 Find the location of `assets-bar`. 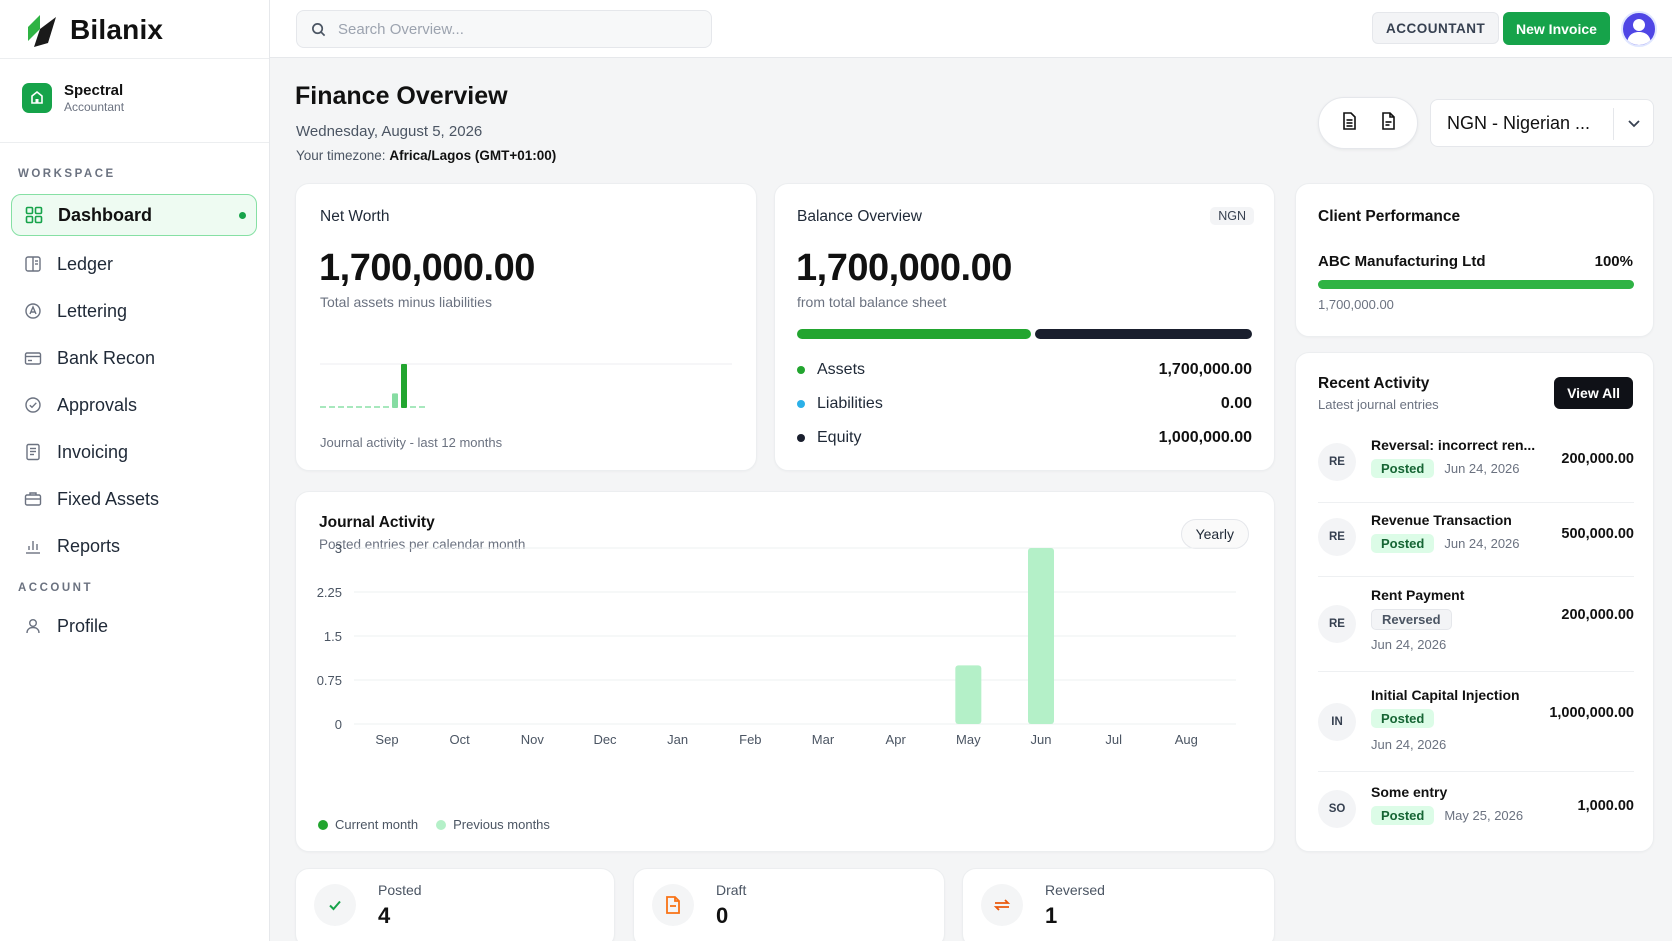

assets-bar is located at coordinates (914, 334).